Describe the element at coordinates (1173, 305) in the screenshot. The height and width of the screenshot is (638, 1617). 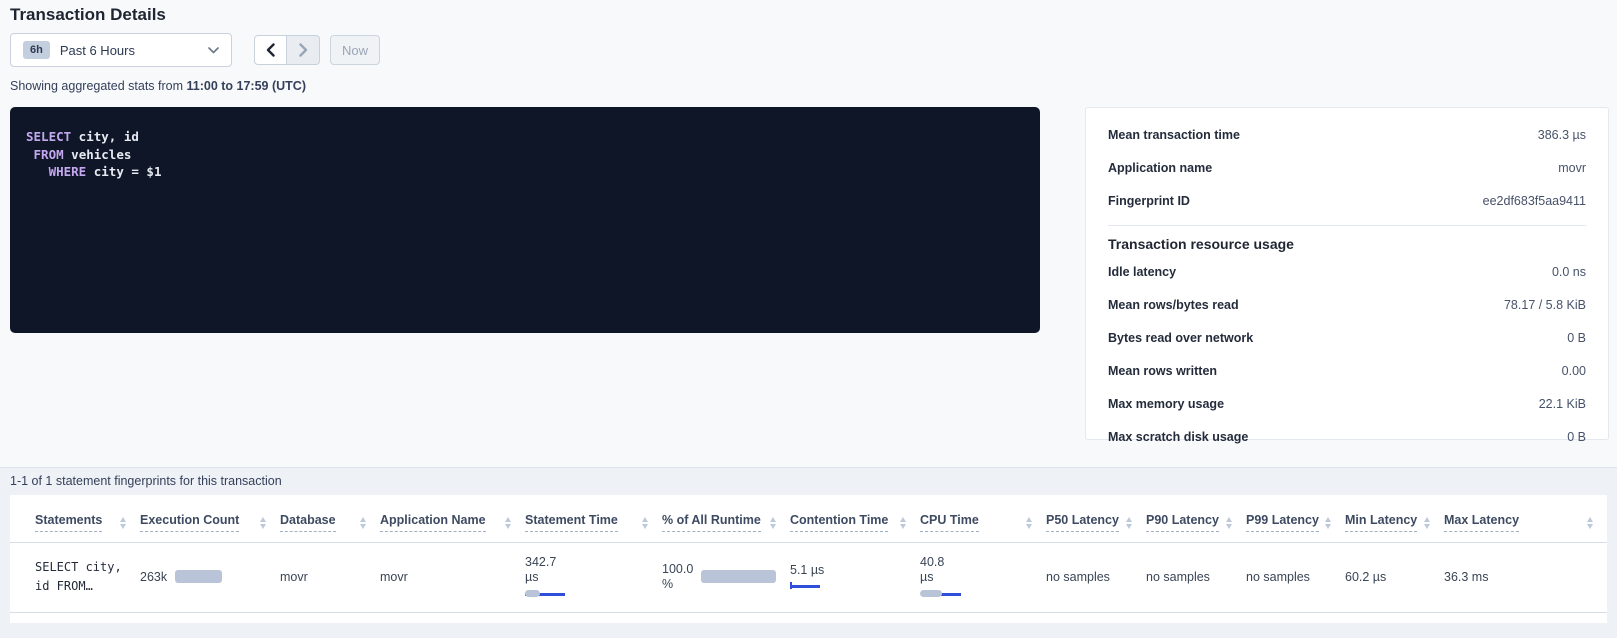
I see `resource-usage-label: Mean rows/bytes read` at that location.